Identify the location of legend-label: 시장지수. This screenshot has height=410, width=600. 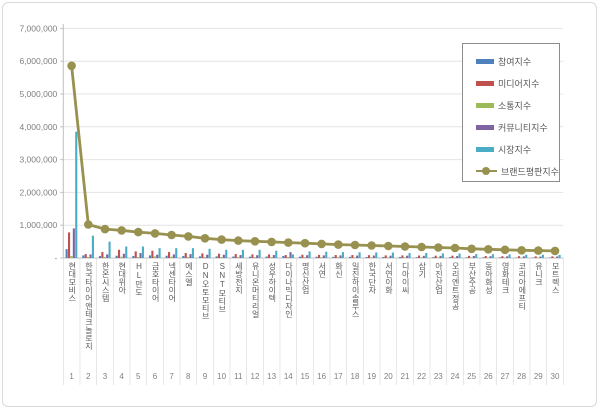
(515, 149).